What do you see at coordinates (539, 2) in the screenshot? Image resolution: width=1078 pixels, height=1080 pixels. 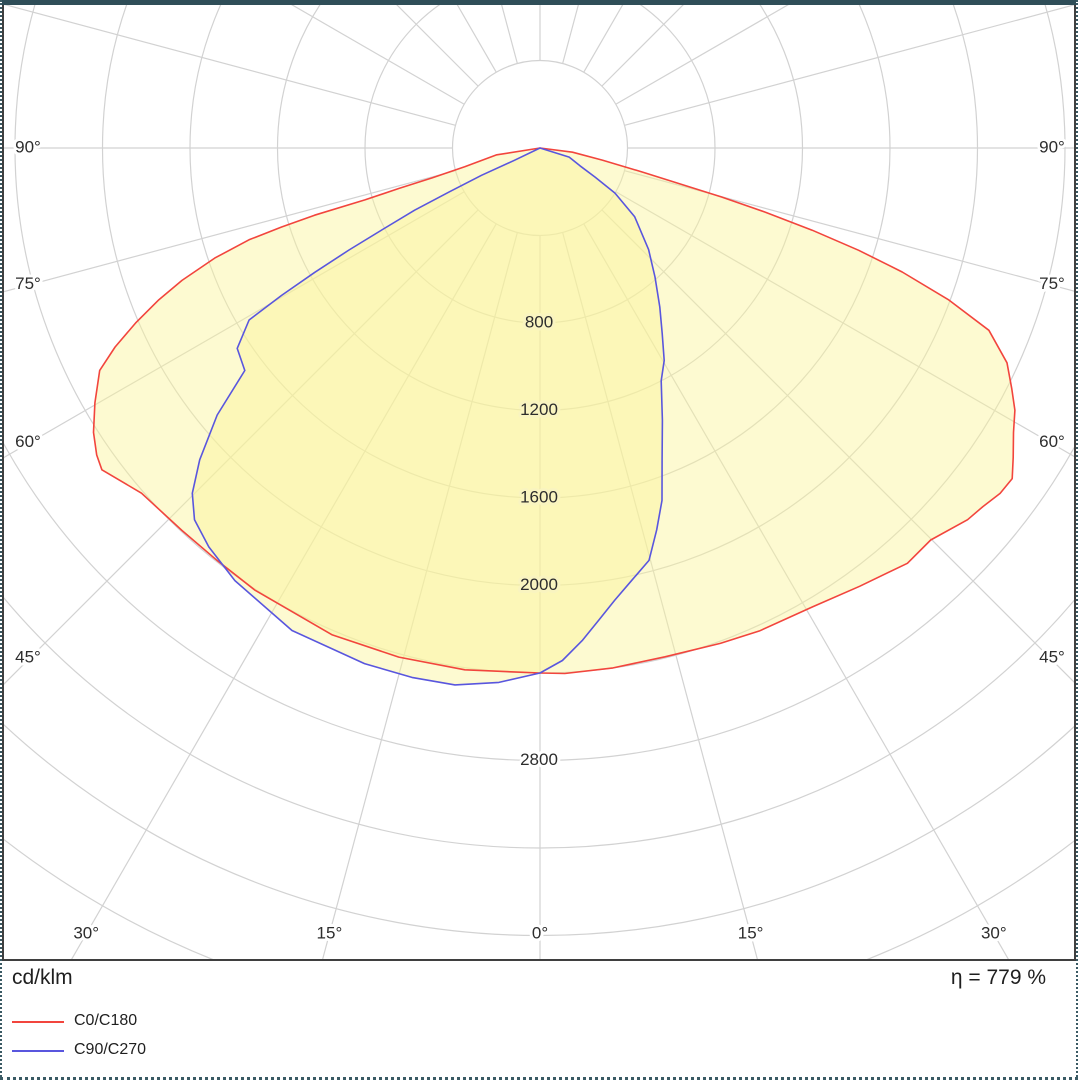 I see `panel-top-bar` at bounding box center [539, 2].